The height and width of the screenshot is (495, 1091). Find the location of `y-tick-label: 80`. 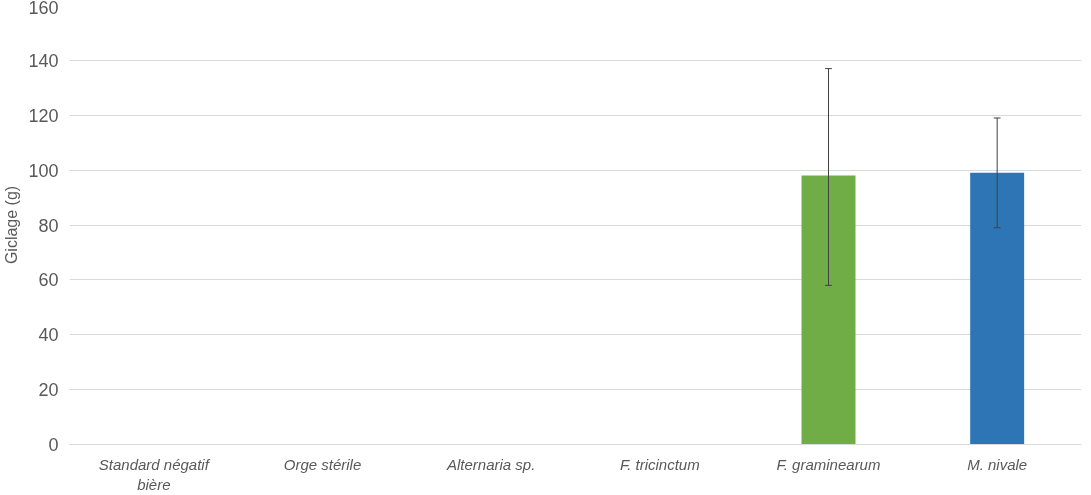

y-tick-label: 80 is located at coordinates (48, 225).